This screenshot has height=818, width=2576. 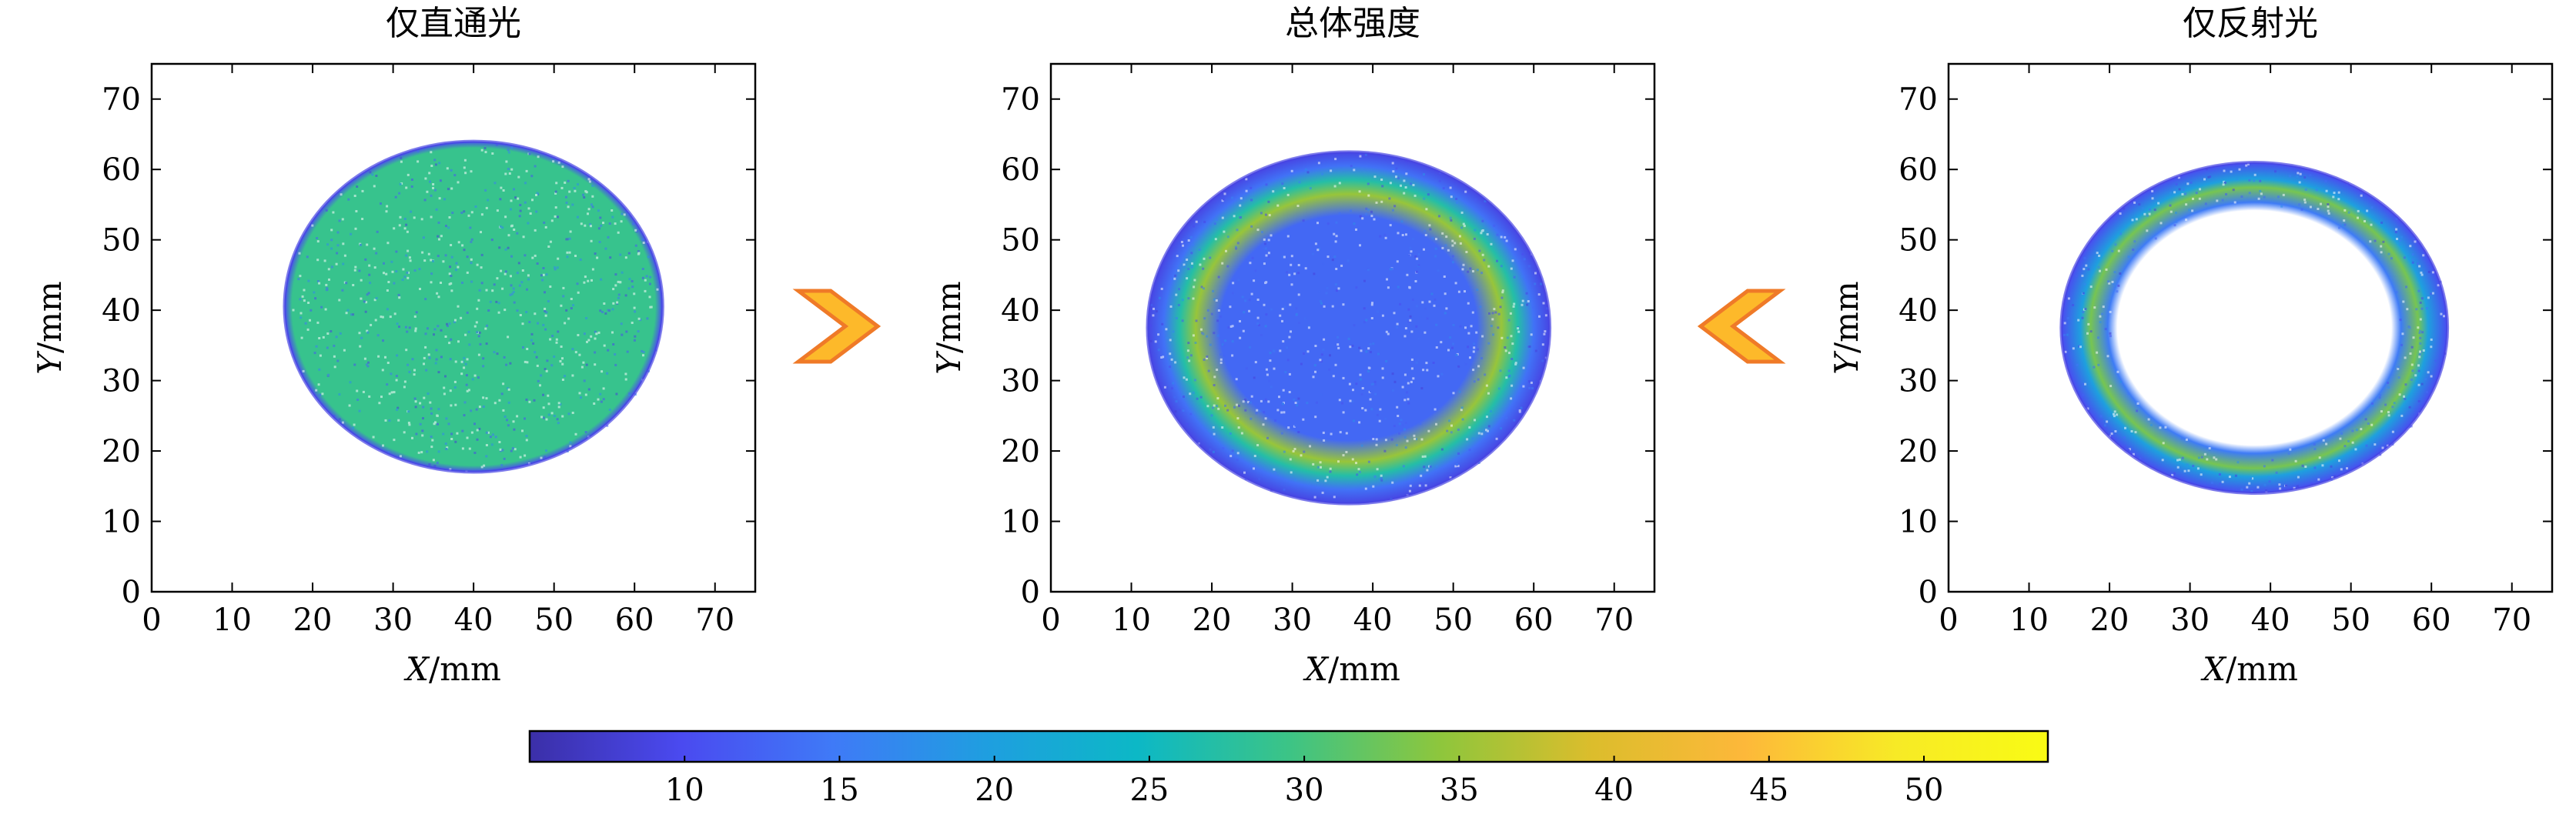 I want to click on colorbar-tick-label: 50, so click(x=1925, y=790).